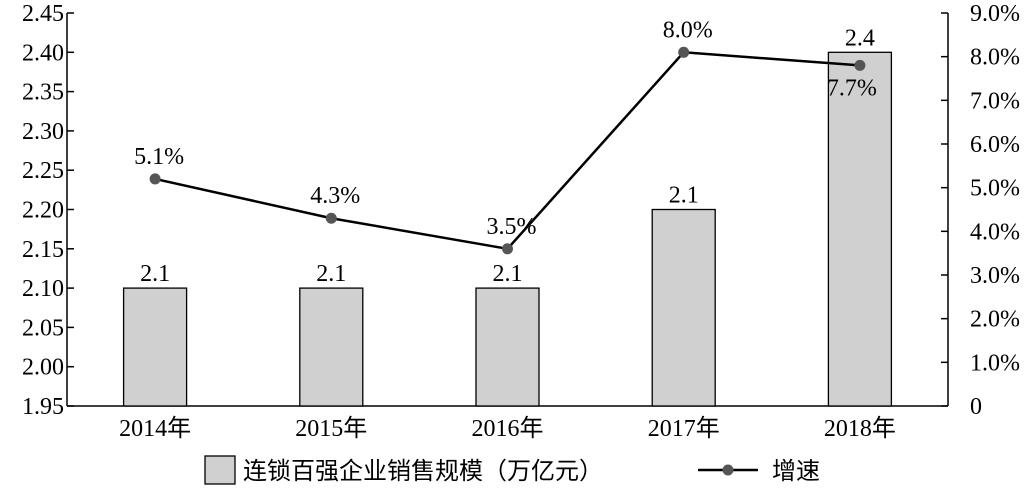  Describe the element at coordinates (995, 101) in the screenshot. I see `right-tick-label: 7.0%` at that location.